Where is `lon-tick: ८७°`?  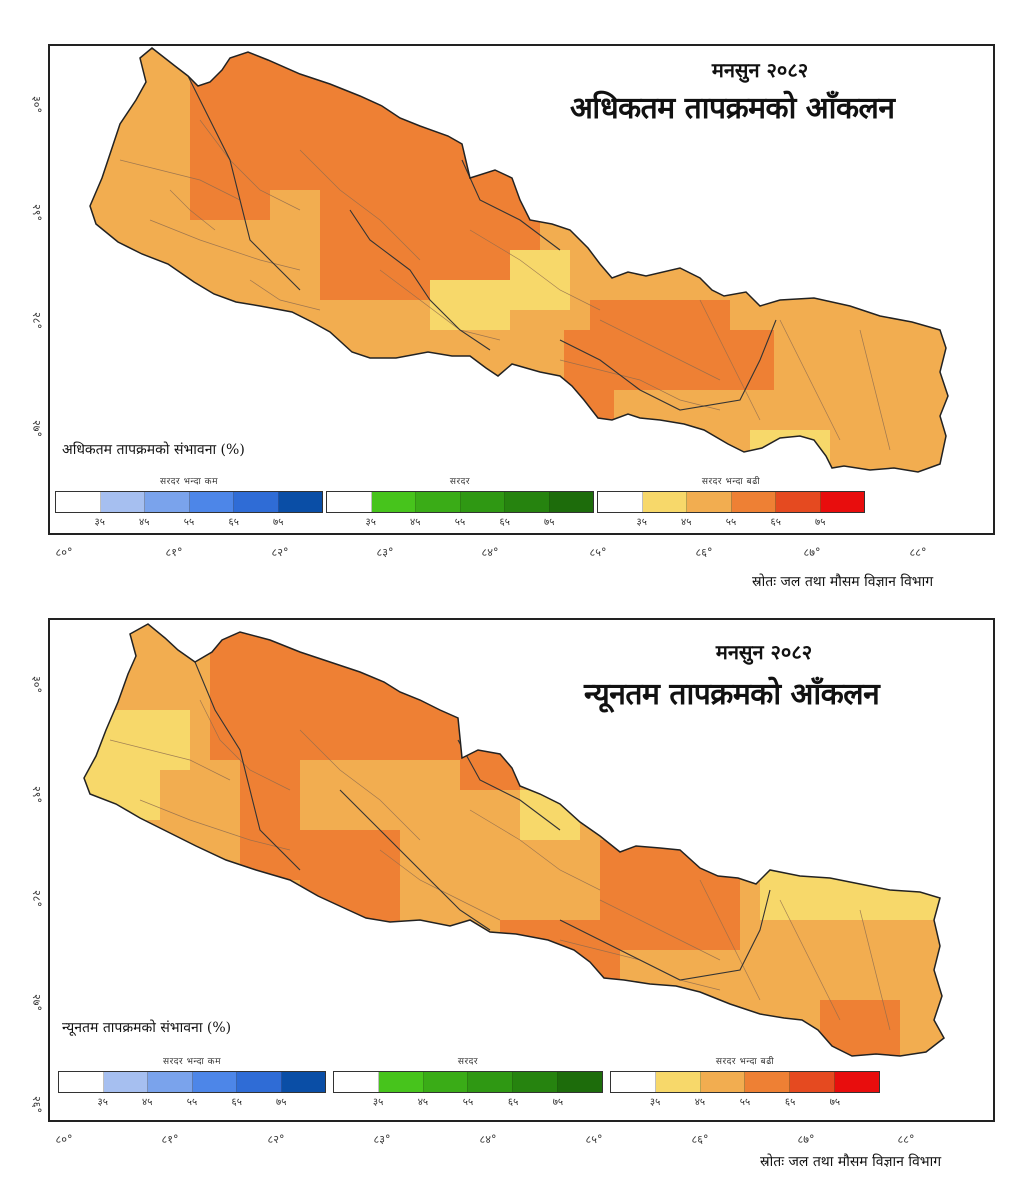
lon-tick: ८७° is located at coordinates (806, 1139).